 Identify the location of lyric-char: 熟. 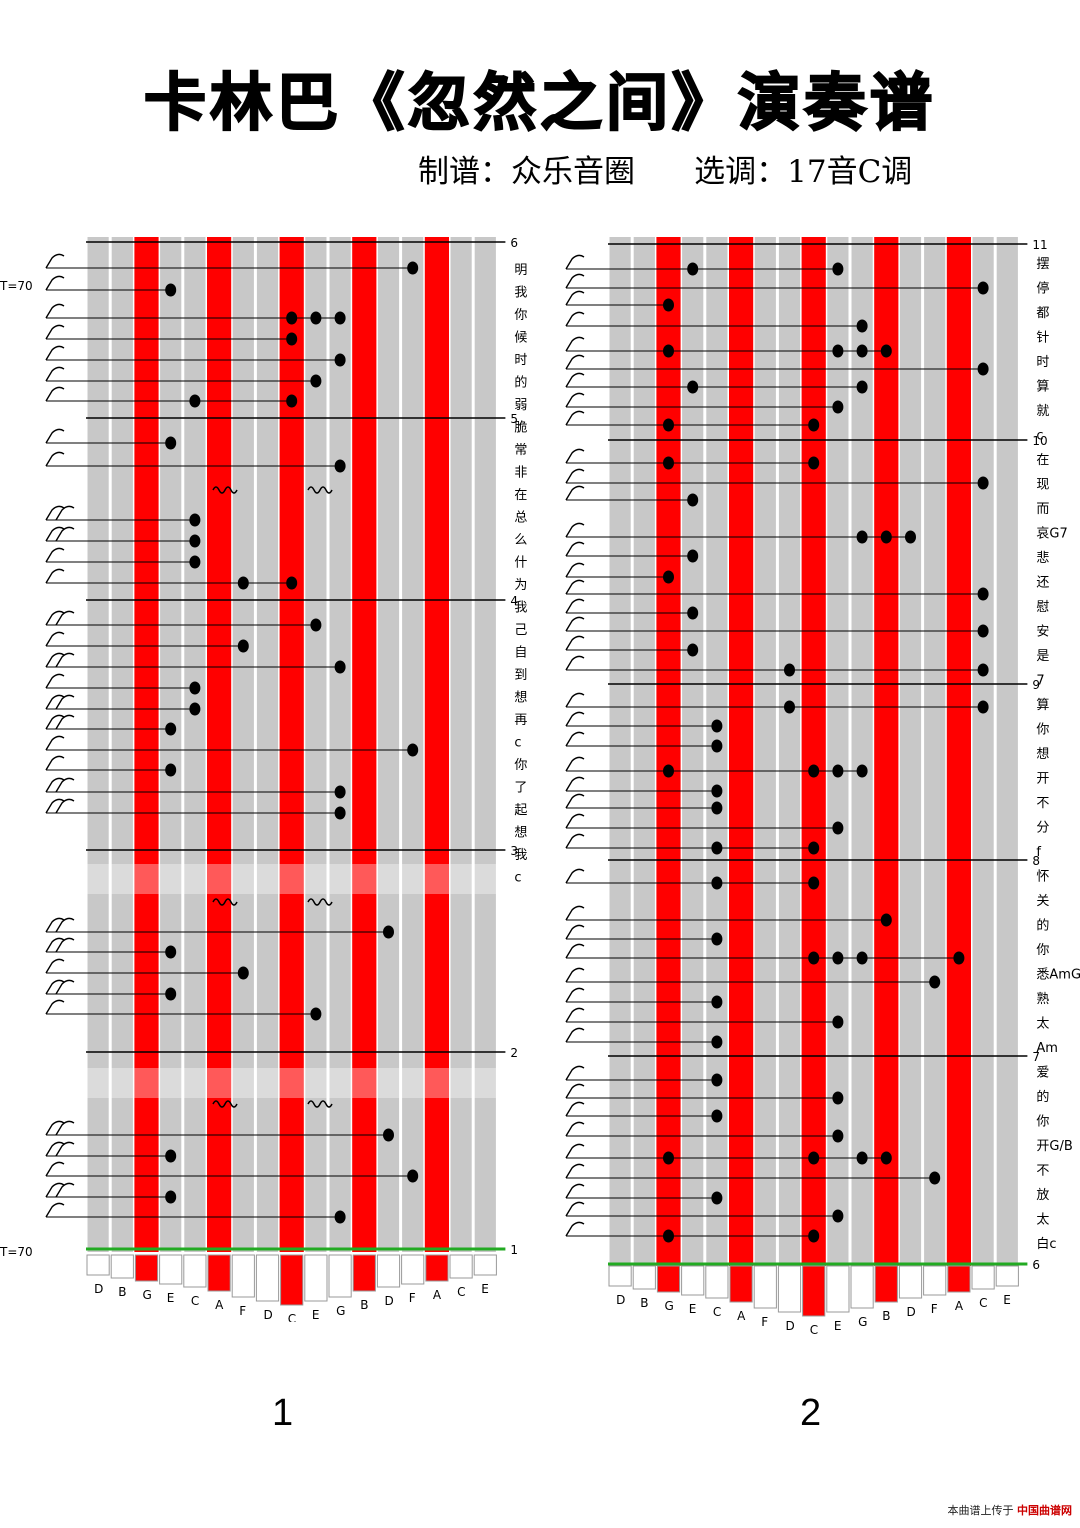
(1042, 999).